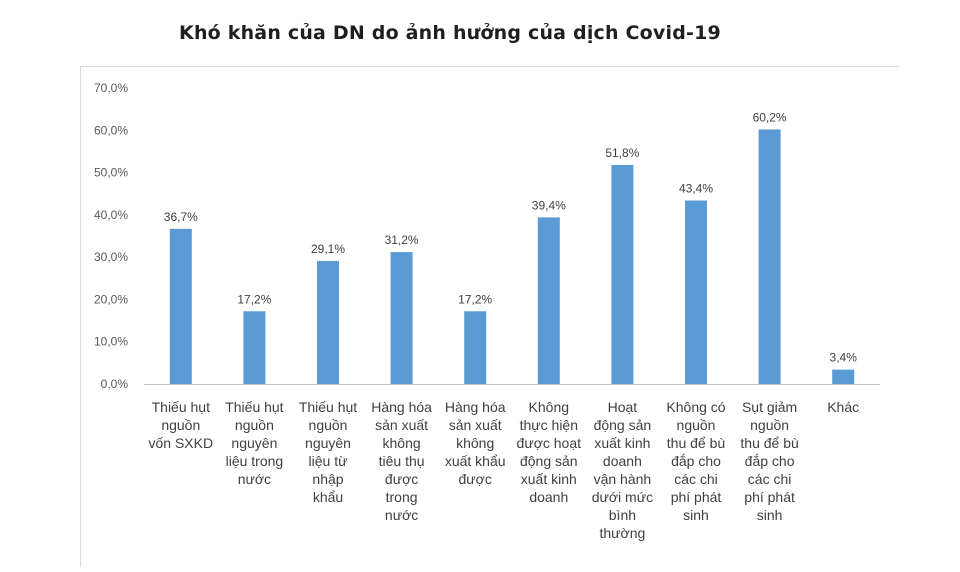  I want to click on y-tick-label: 30,0%, so click(111, 257).